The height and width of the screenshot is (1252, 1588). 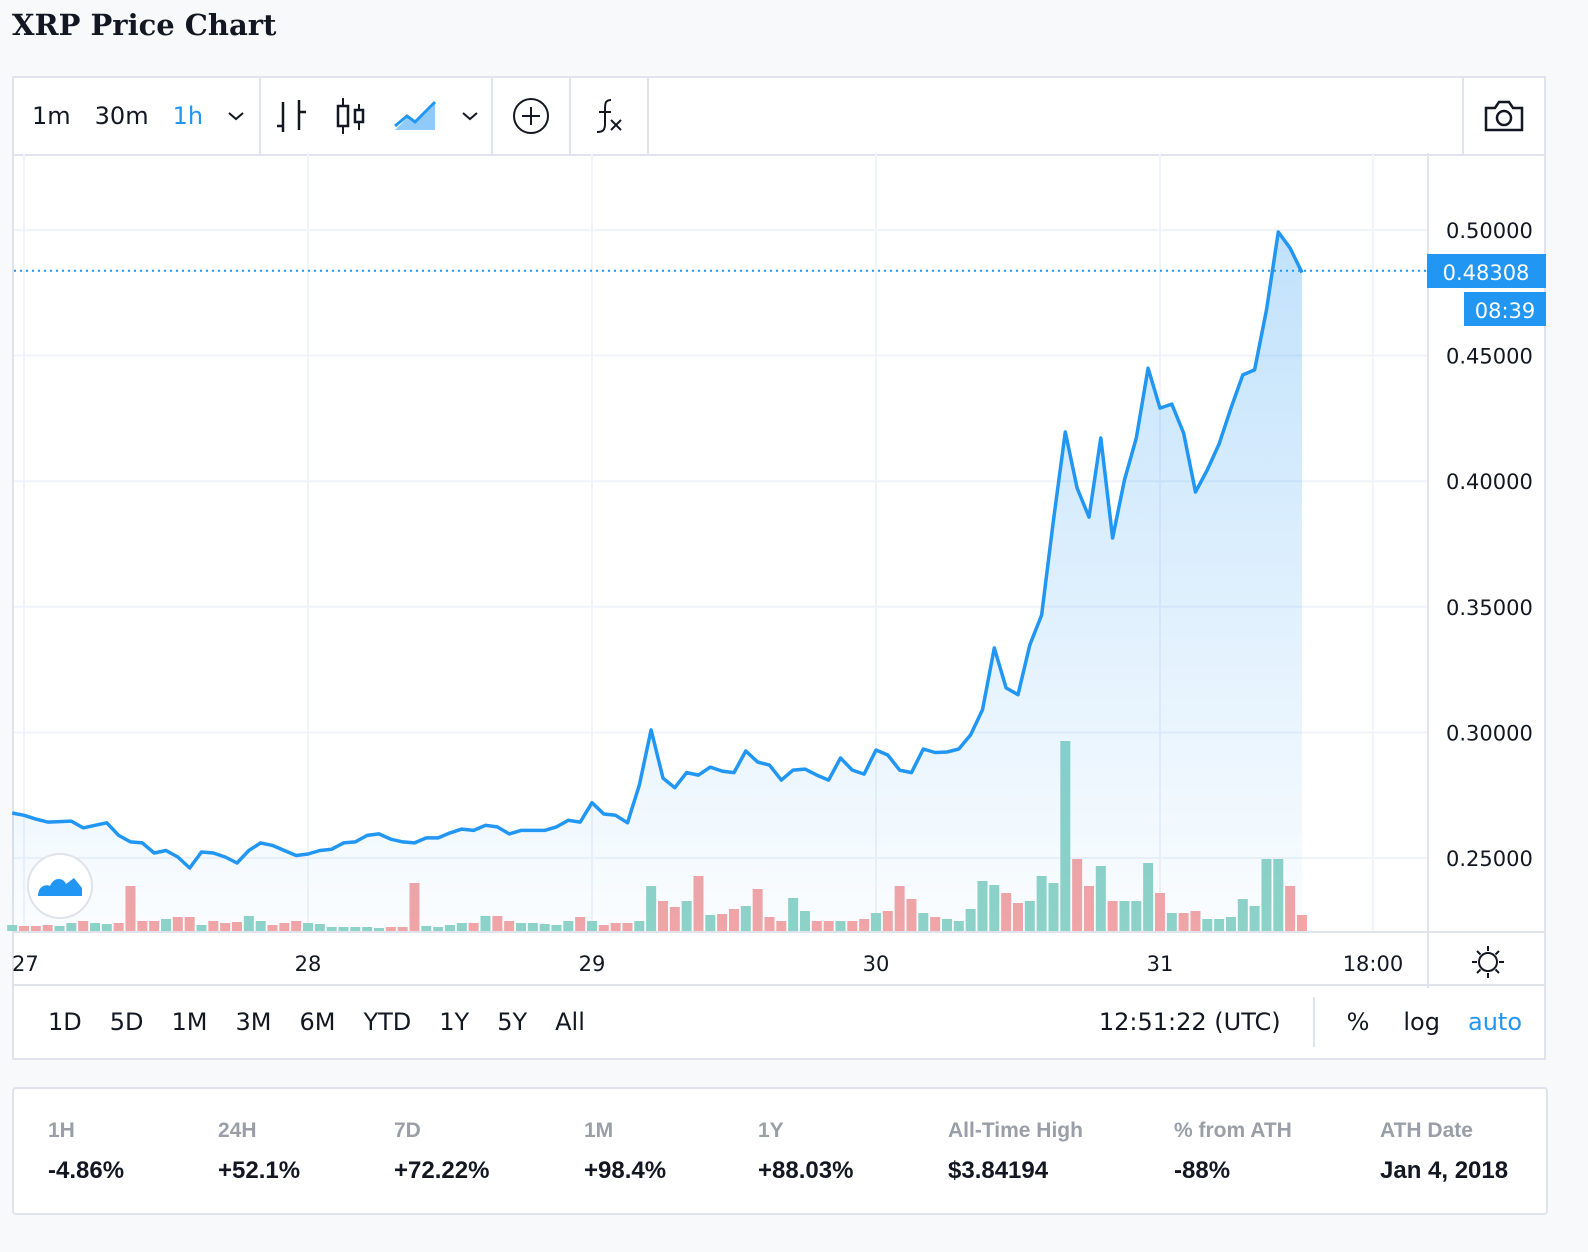 What do you see at coordinates (1426, 1130) in the screenshot?
I see `stat-label: ATH Date` at bounding box center [1426, 1130].